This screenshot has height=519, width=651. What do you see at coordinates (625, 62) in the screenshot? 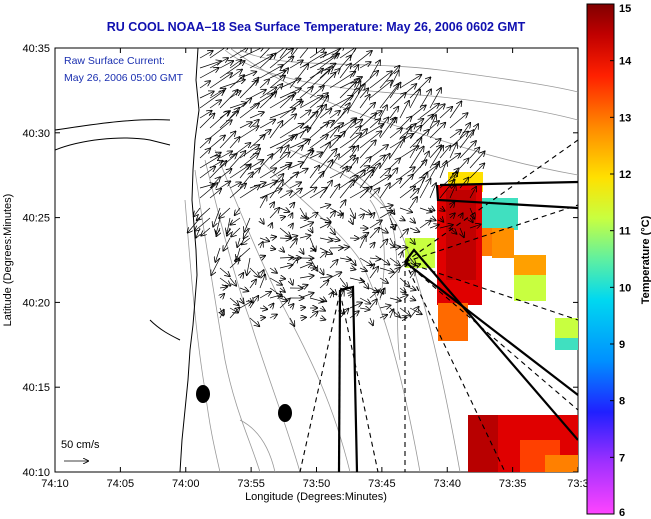
I see `colorbar-tick-label: 14` at bounding box center [625, 62].